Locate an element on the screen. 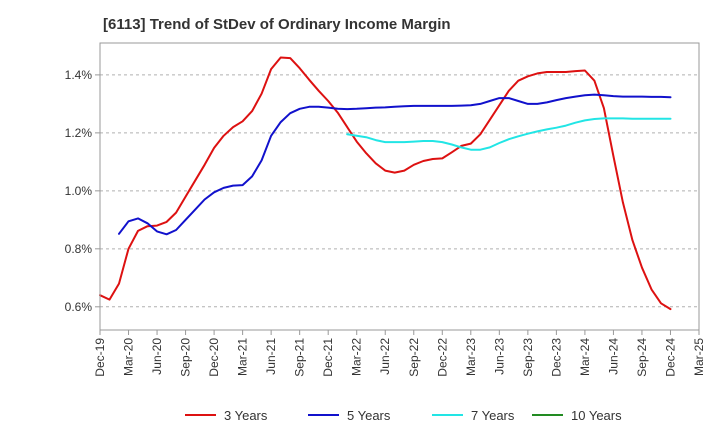 Image resolution: width=720 pixels, height=440 pixels. y-tick-label: 0.8% is located at coordinates (79, 249).